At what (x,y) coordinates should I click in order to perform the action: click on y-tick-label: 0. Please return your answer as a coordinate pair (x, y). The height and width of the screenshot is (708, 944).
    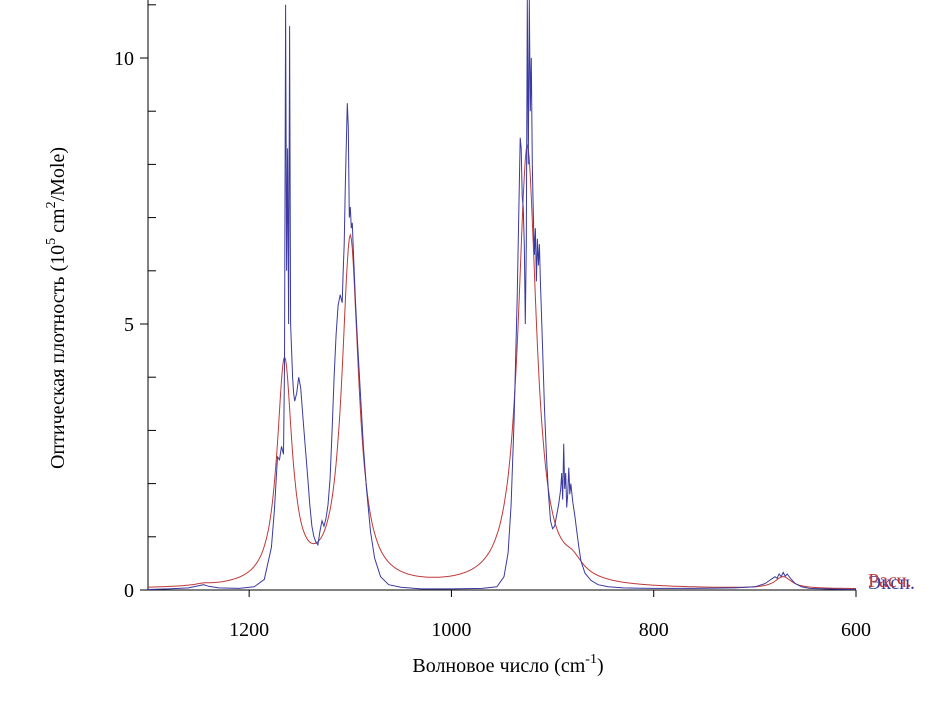
    Looking at the image, I should click on (129, 591).